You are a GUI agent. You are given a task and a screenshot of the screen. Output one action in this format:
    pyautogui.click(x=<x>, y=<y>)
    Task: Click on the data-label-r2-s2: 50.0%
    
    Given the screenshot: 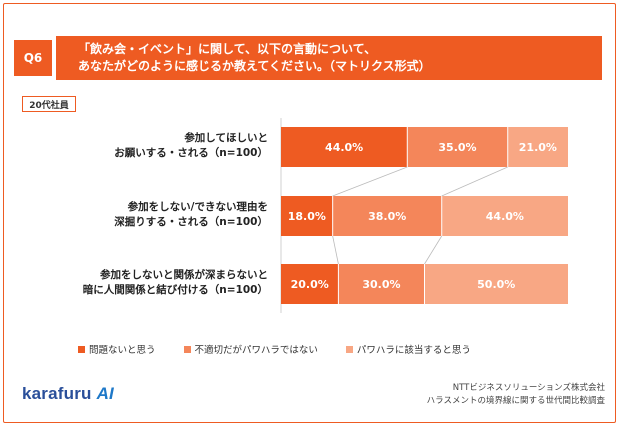 What is the action you would take?
    pyautogui.click(x=496, y=284)
    